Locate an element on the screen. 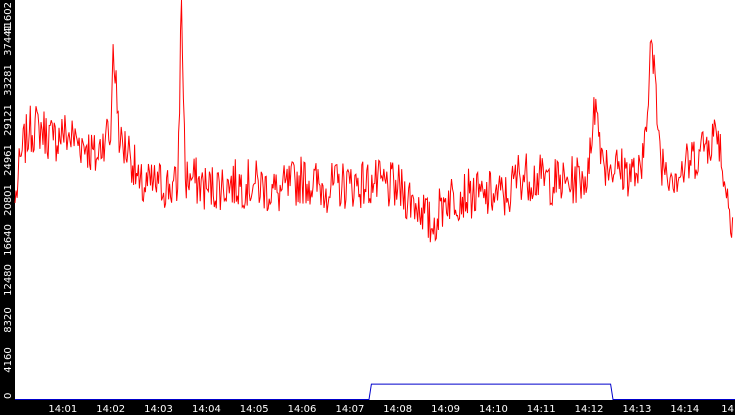  x-tick-label: 14:01 is located at coordinates (62, 409).